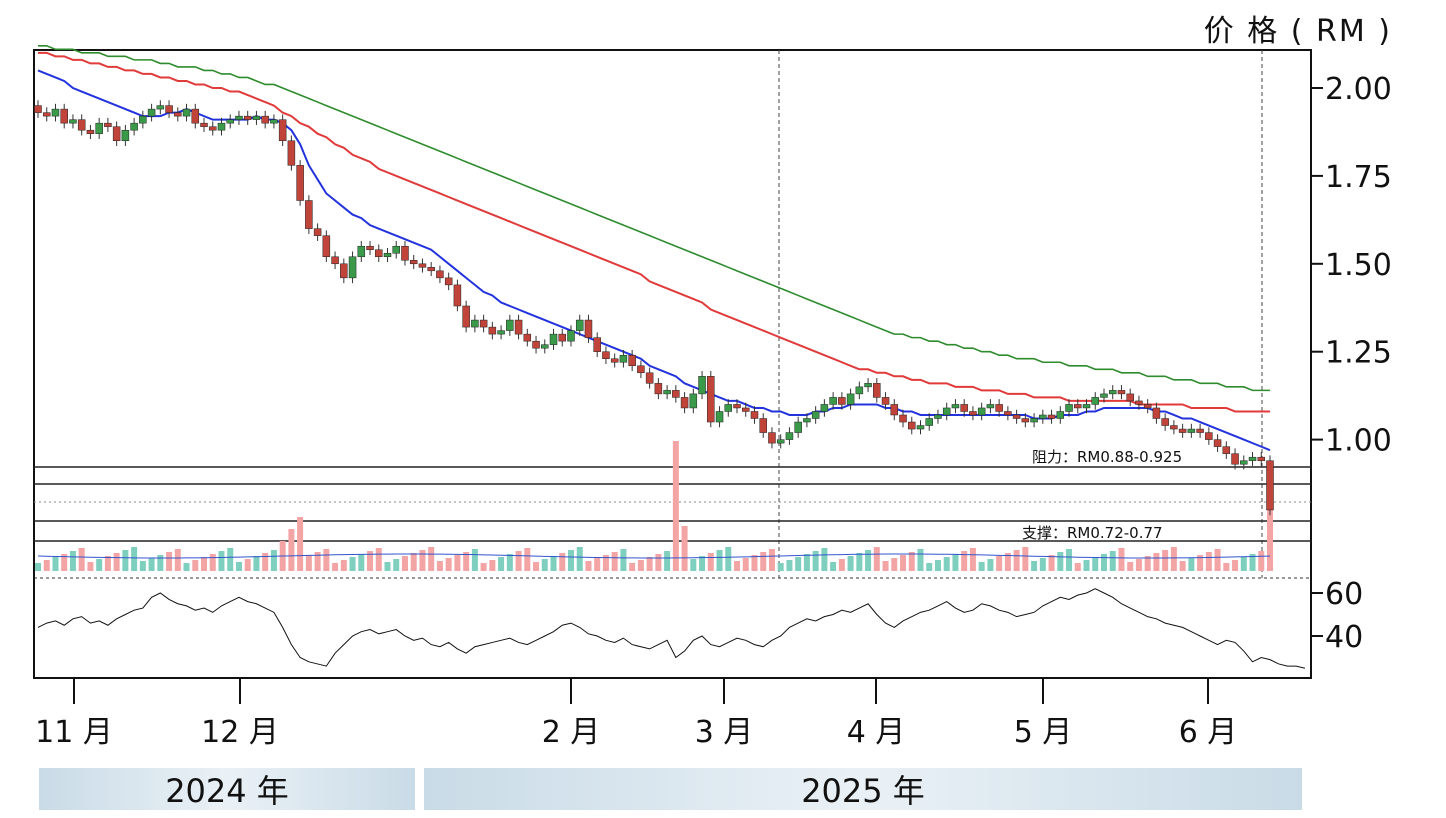 The width and height of the screenshot is (1446, 818). What do you see at coordinates (863, 789) in the screenshot?
I see `year-band-2025: 2025 年` at bounding box center [863, 789].